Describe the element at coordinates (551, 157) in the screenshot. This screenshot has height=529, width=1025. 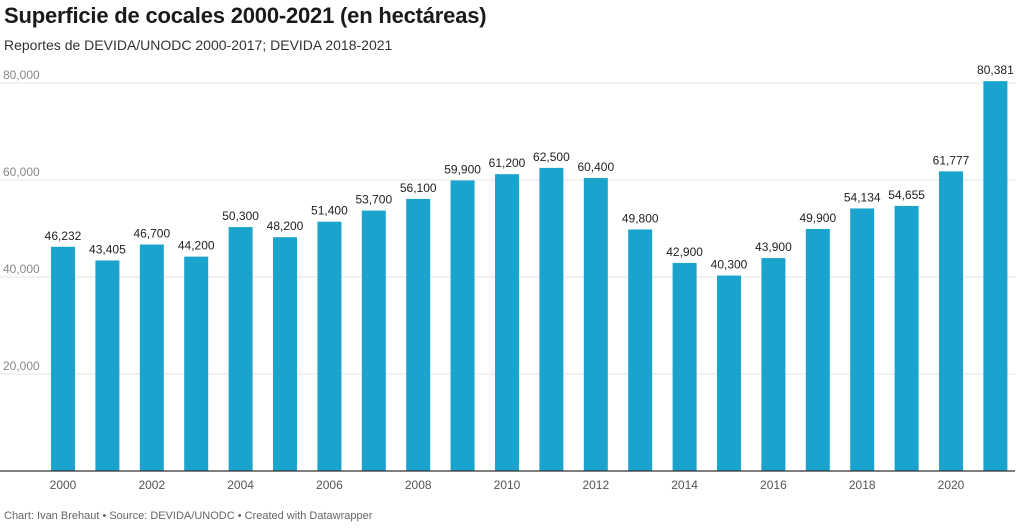
I see `data-label: 62,500` at that location.